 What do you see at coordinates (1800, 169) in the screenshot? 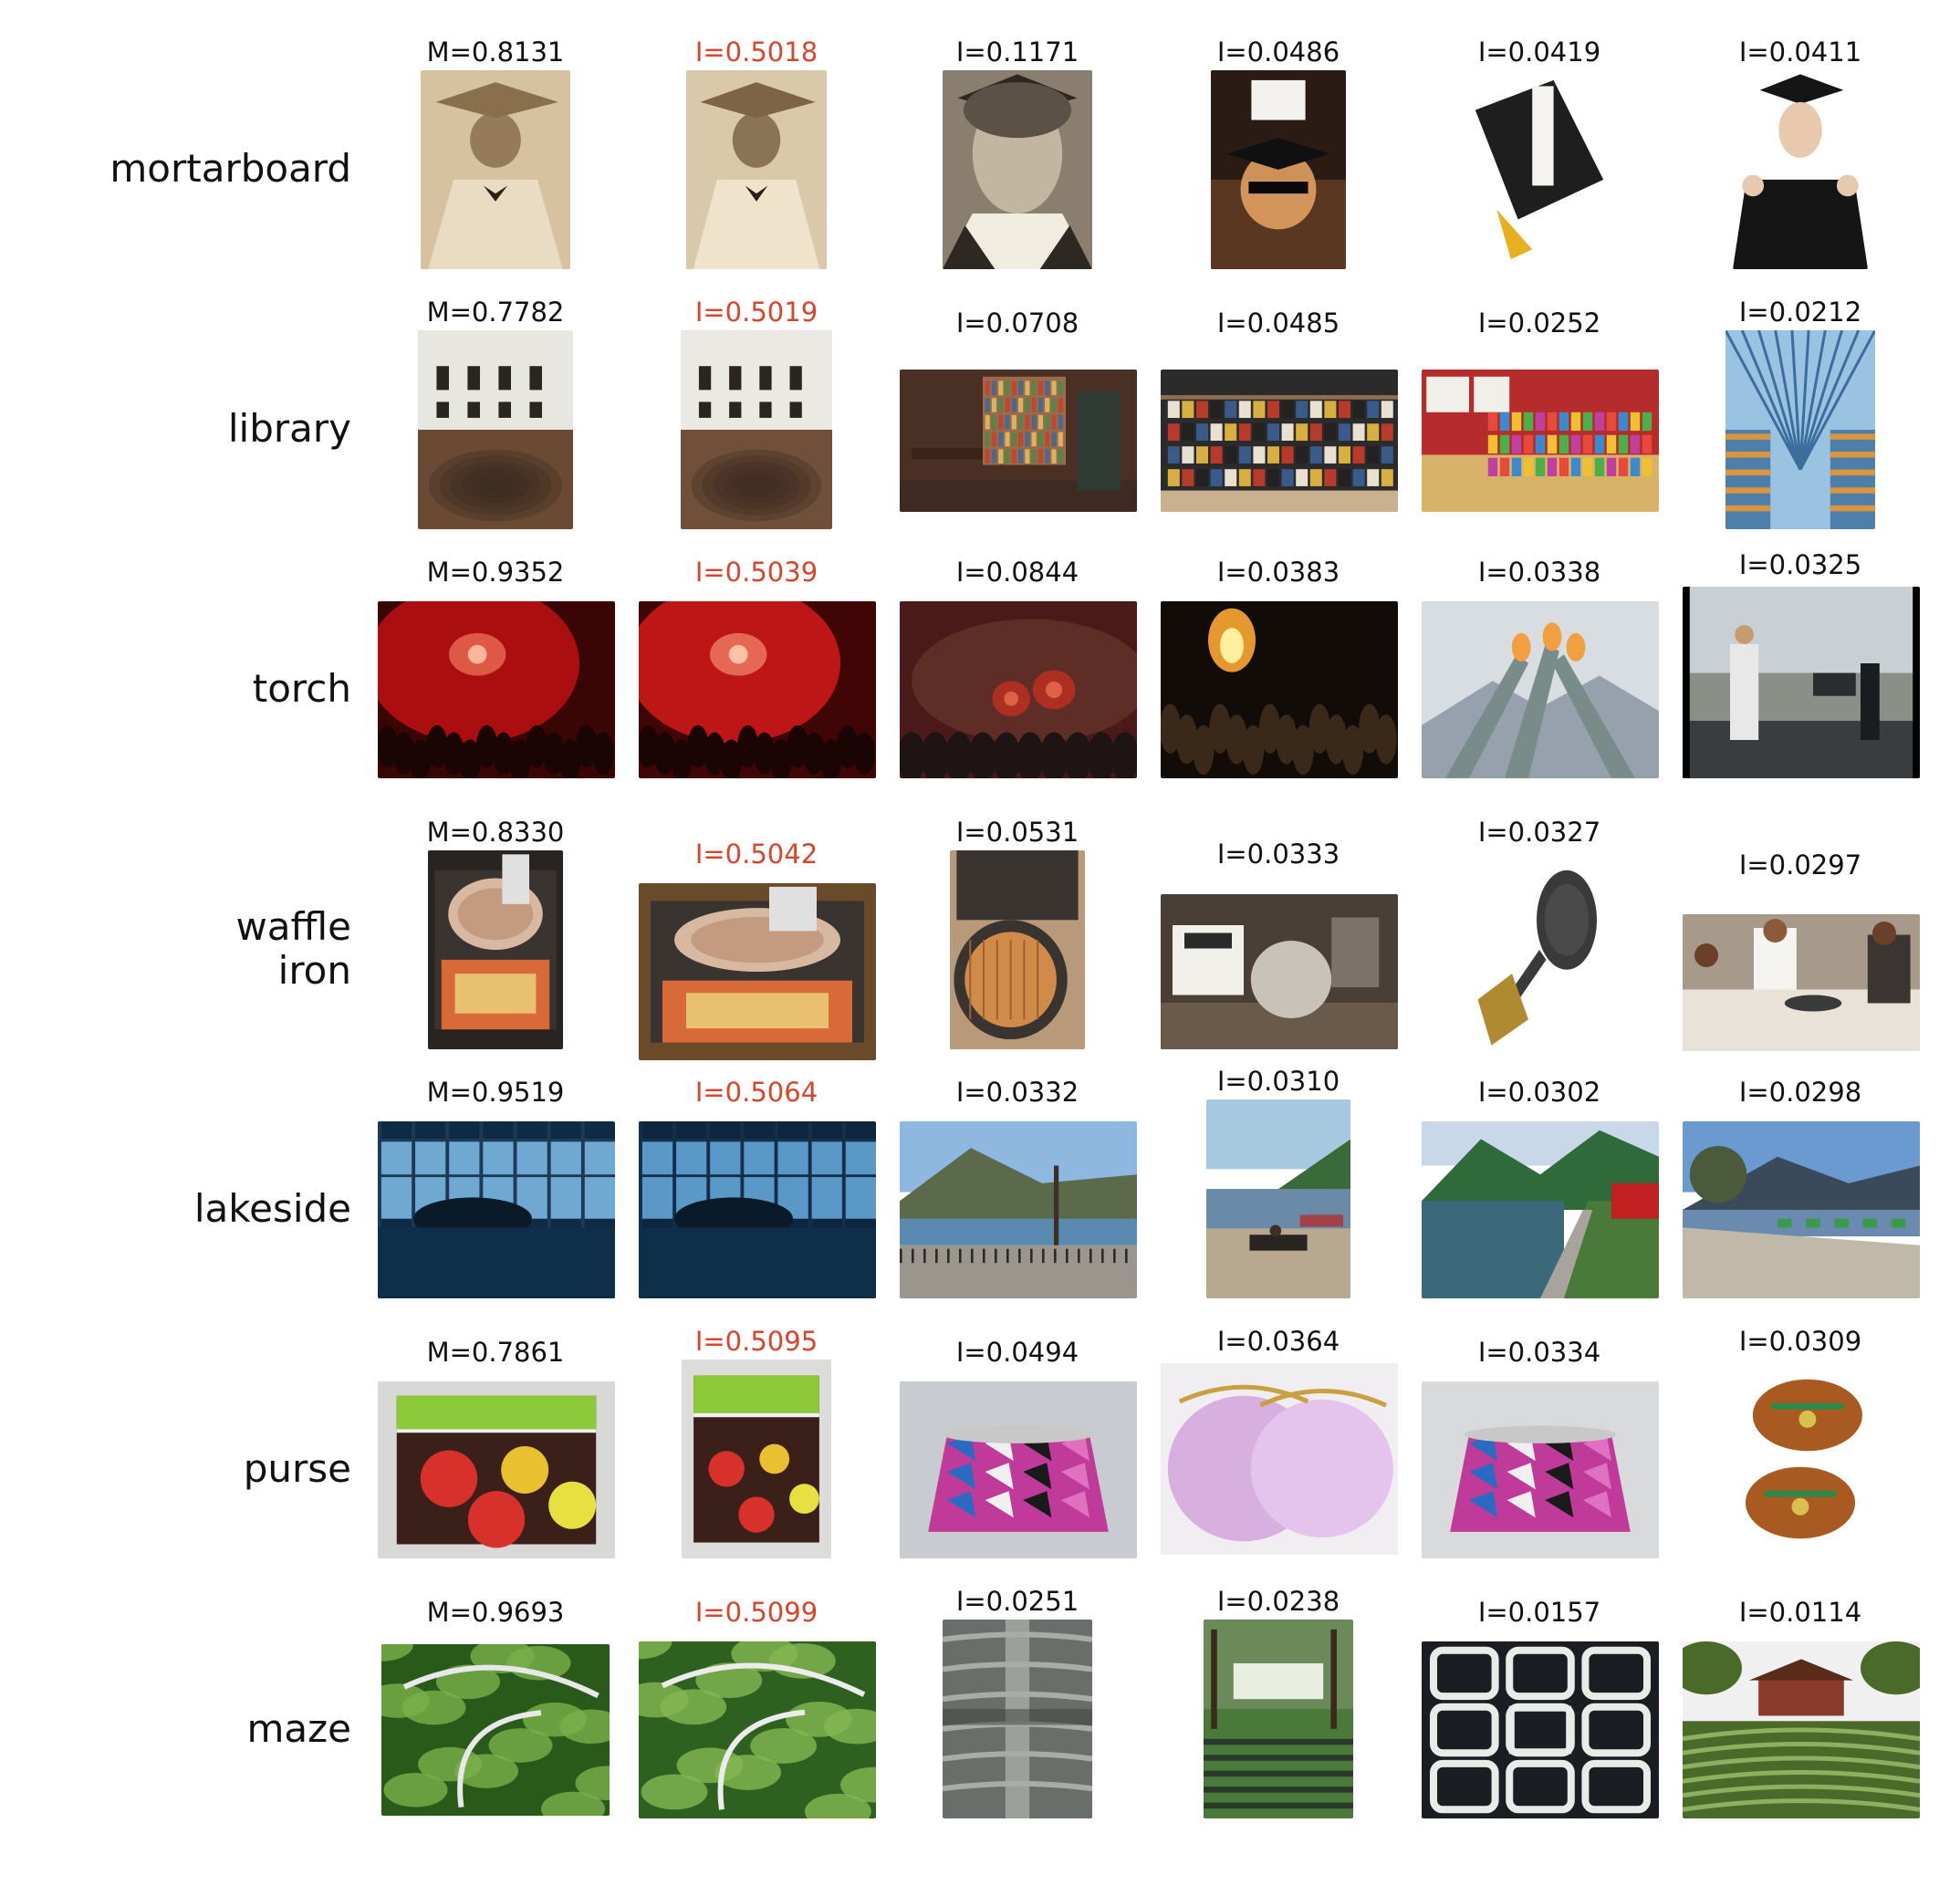
I see `smiling-graduate-thumbs-up-image` at bounding box center [1800, 169].